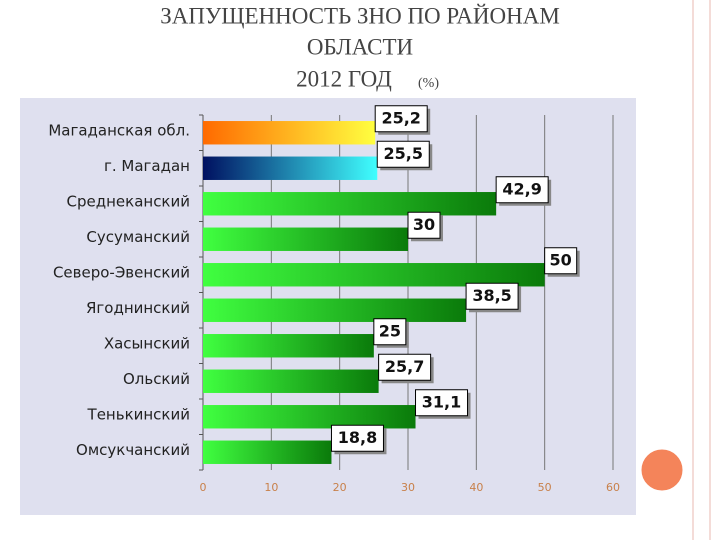 This screenshot has width=720, height=544. I want to click on value-label: 25,7, so click(404, 366).